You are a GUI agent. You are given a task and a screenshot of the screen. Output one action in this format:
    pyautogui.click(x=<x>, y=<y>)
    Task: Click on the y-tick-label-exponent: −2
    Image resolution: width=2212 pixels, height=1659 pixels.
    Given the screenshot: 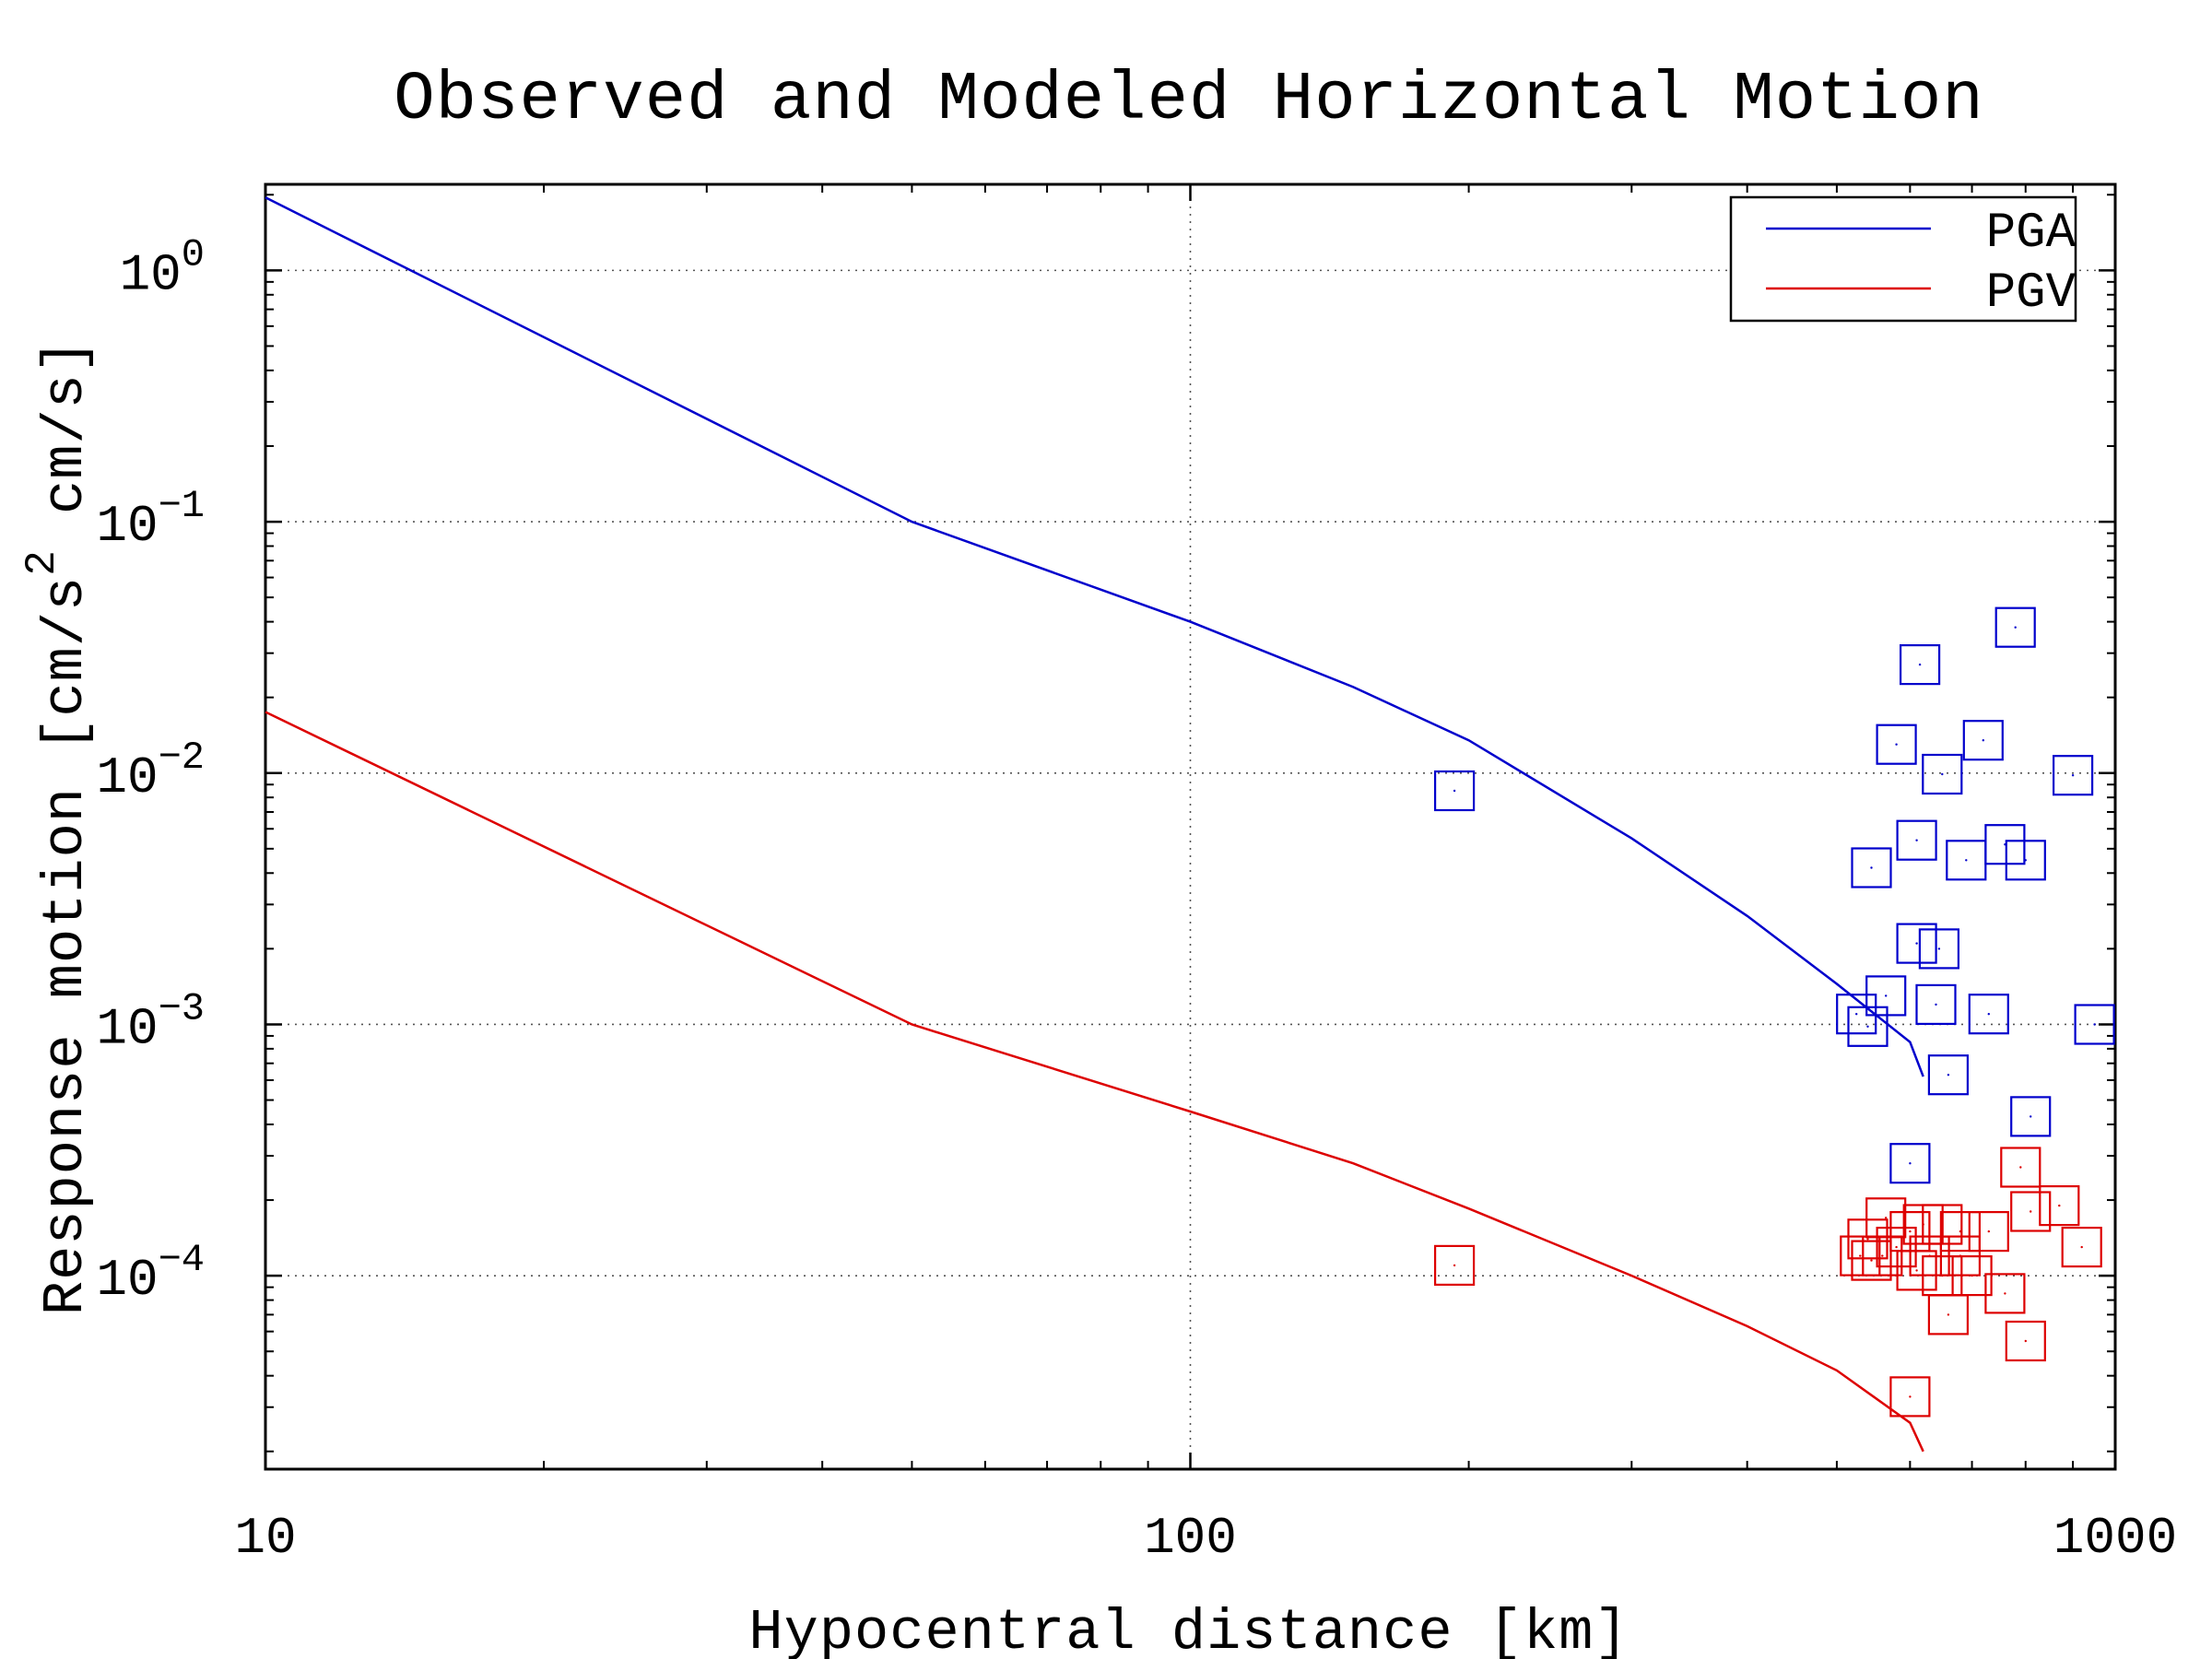 What is the action you would take?
    pyautogui.click(x=182, y=757)
    